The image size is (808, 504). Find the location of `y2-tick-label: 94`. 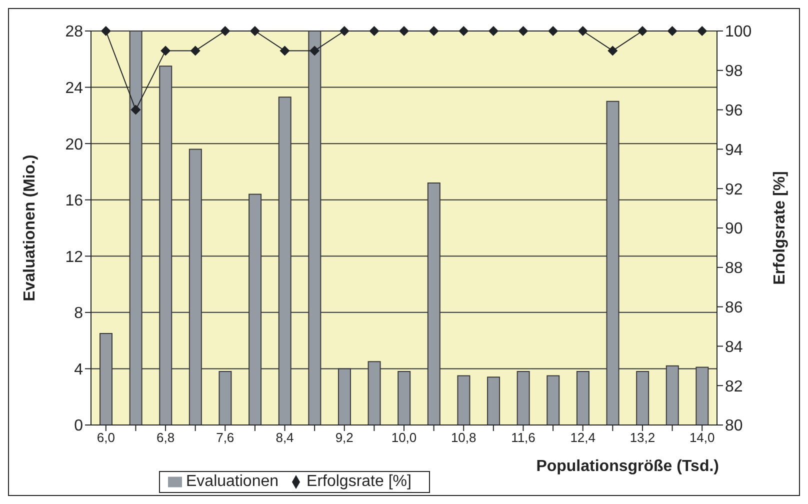

y2-tick-label: 94 is located at coordinates (734, 150).